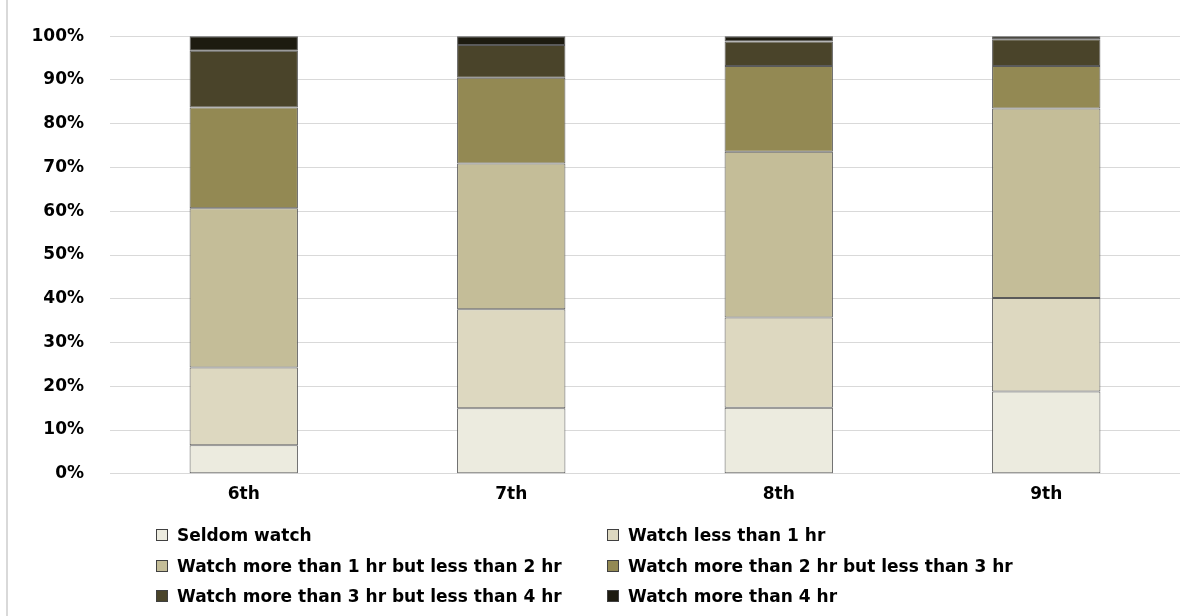 The width and height of the screenshot is (1203, 616). Describe the element at coordinates (63, 384) in the screenshot. I see `y-tick-label: 20%` at that location.